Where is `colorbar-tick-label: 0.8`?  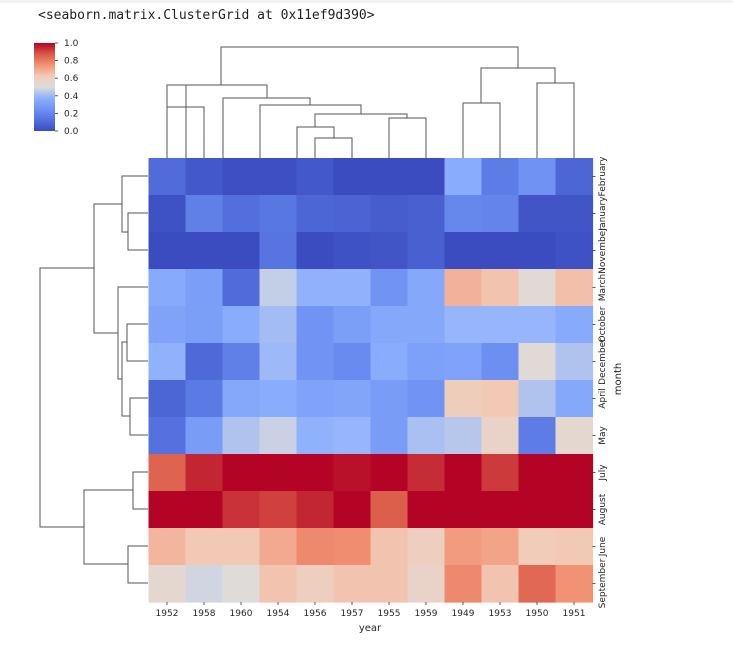
colorbar-tick-label: 0.8 is located at coordinates (71, 62).